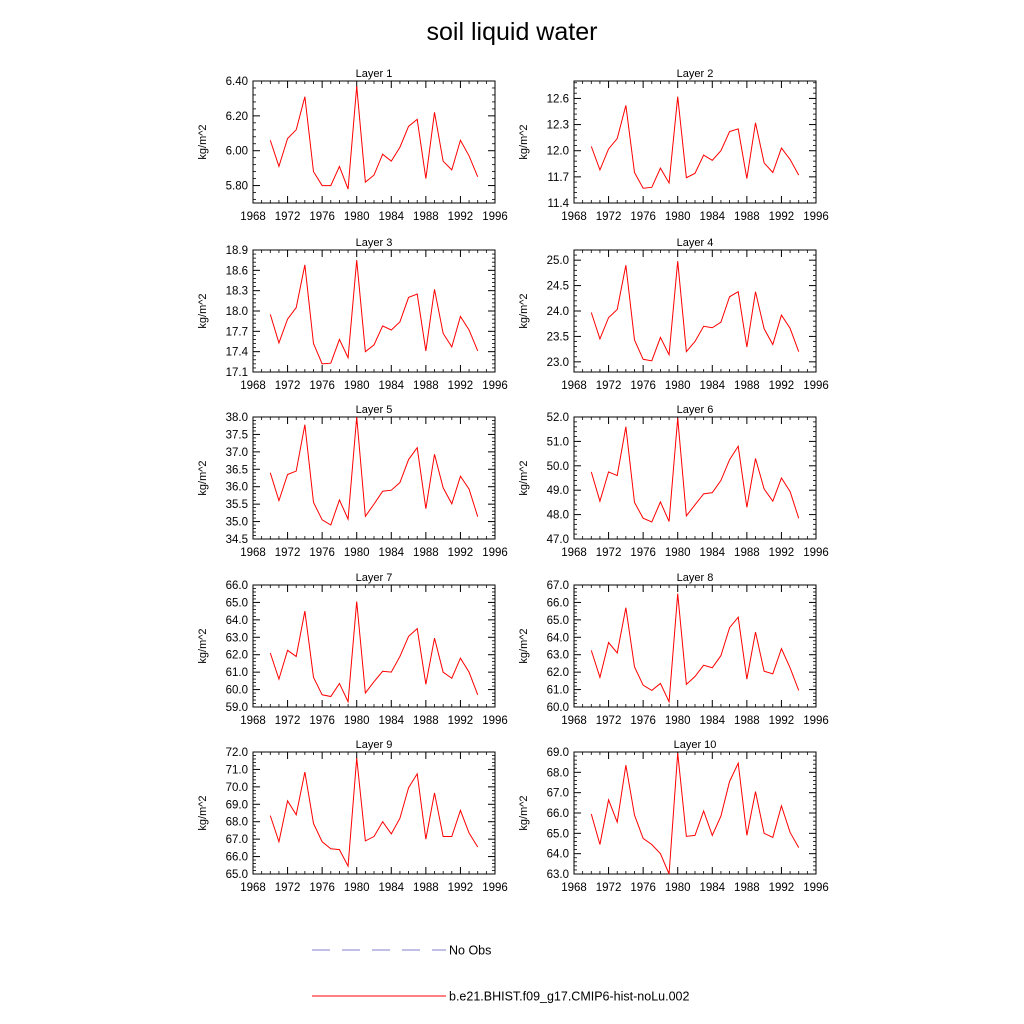  Describe the element at coordinates (512, 32) in the screenshot. I see `figure-title: soil liquid water` at that location.